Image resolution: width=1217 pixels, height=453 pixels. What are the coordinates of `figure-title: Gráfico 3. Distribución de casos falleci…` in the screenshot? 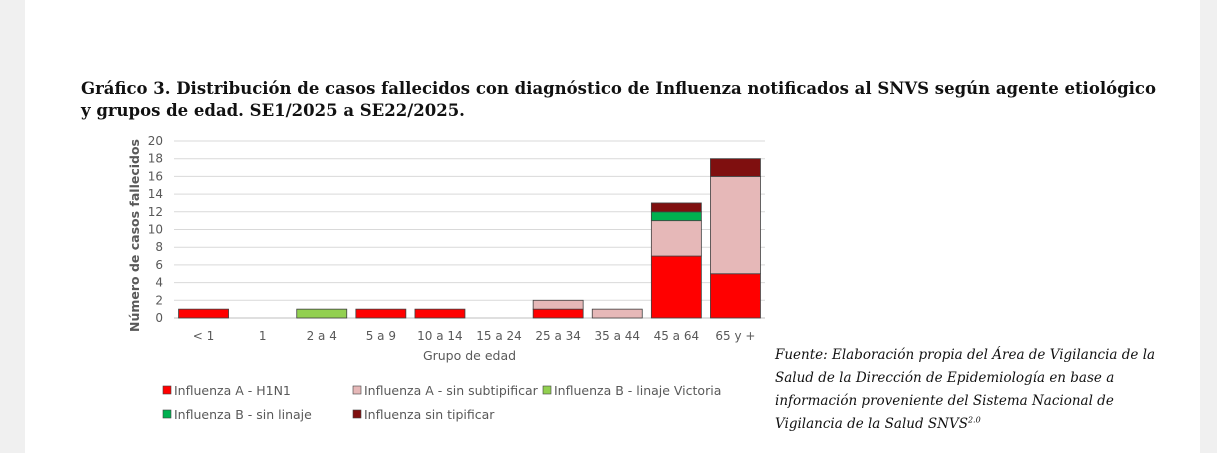 It's located at (618, 99).